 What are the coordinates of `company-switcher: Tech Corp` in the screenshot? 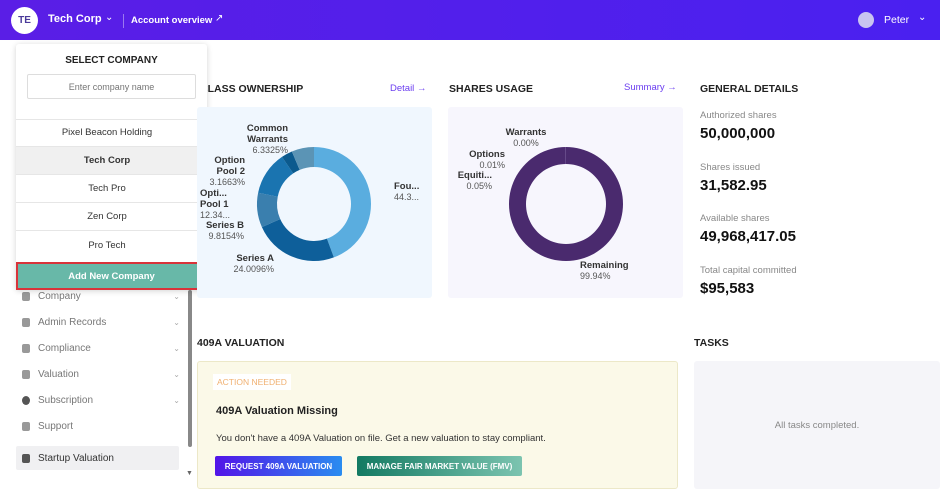 It's located at (75, 19).